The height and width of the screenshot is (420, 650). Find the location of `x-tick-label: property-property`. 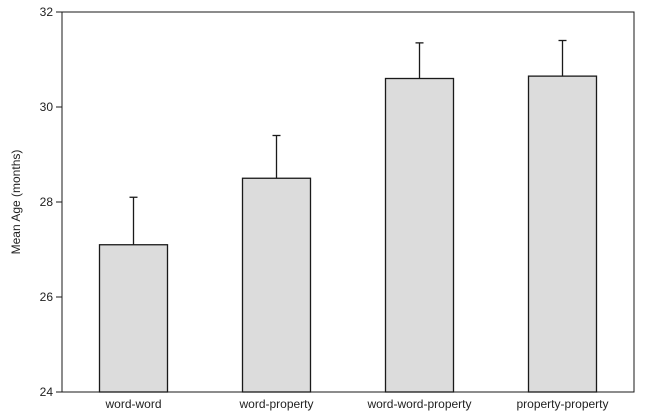

x-tick-label: property-property is located at coordinates (562, 404).